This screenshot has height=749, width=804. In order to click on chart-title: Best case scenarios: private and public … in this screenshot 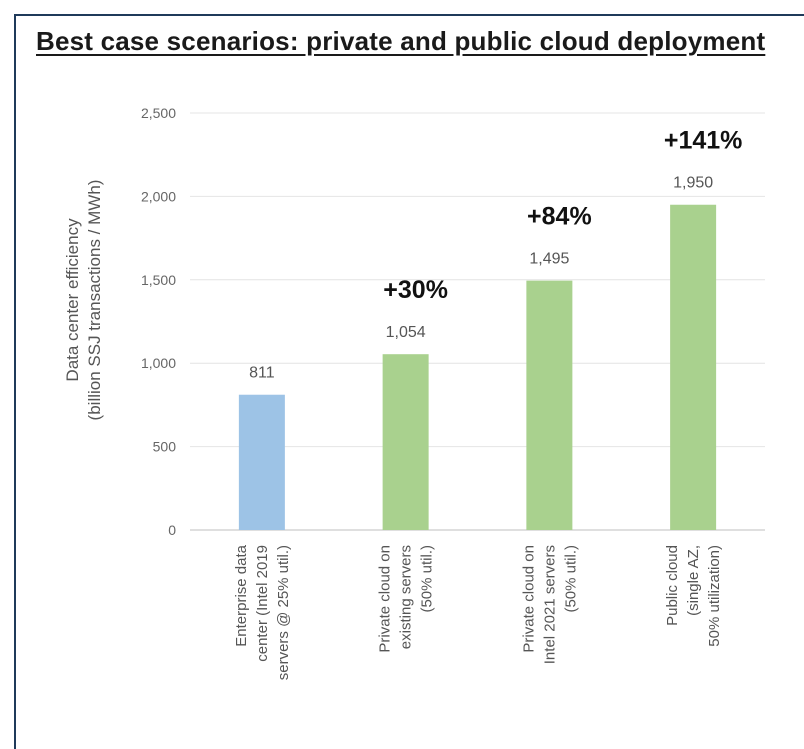, I will do `click(401, 41)`.